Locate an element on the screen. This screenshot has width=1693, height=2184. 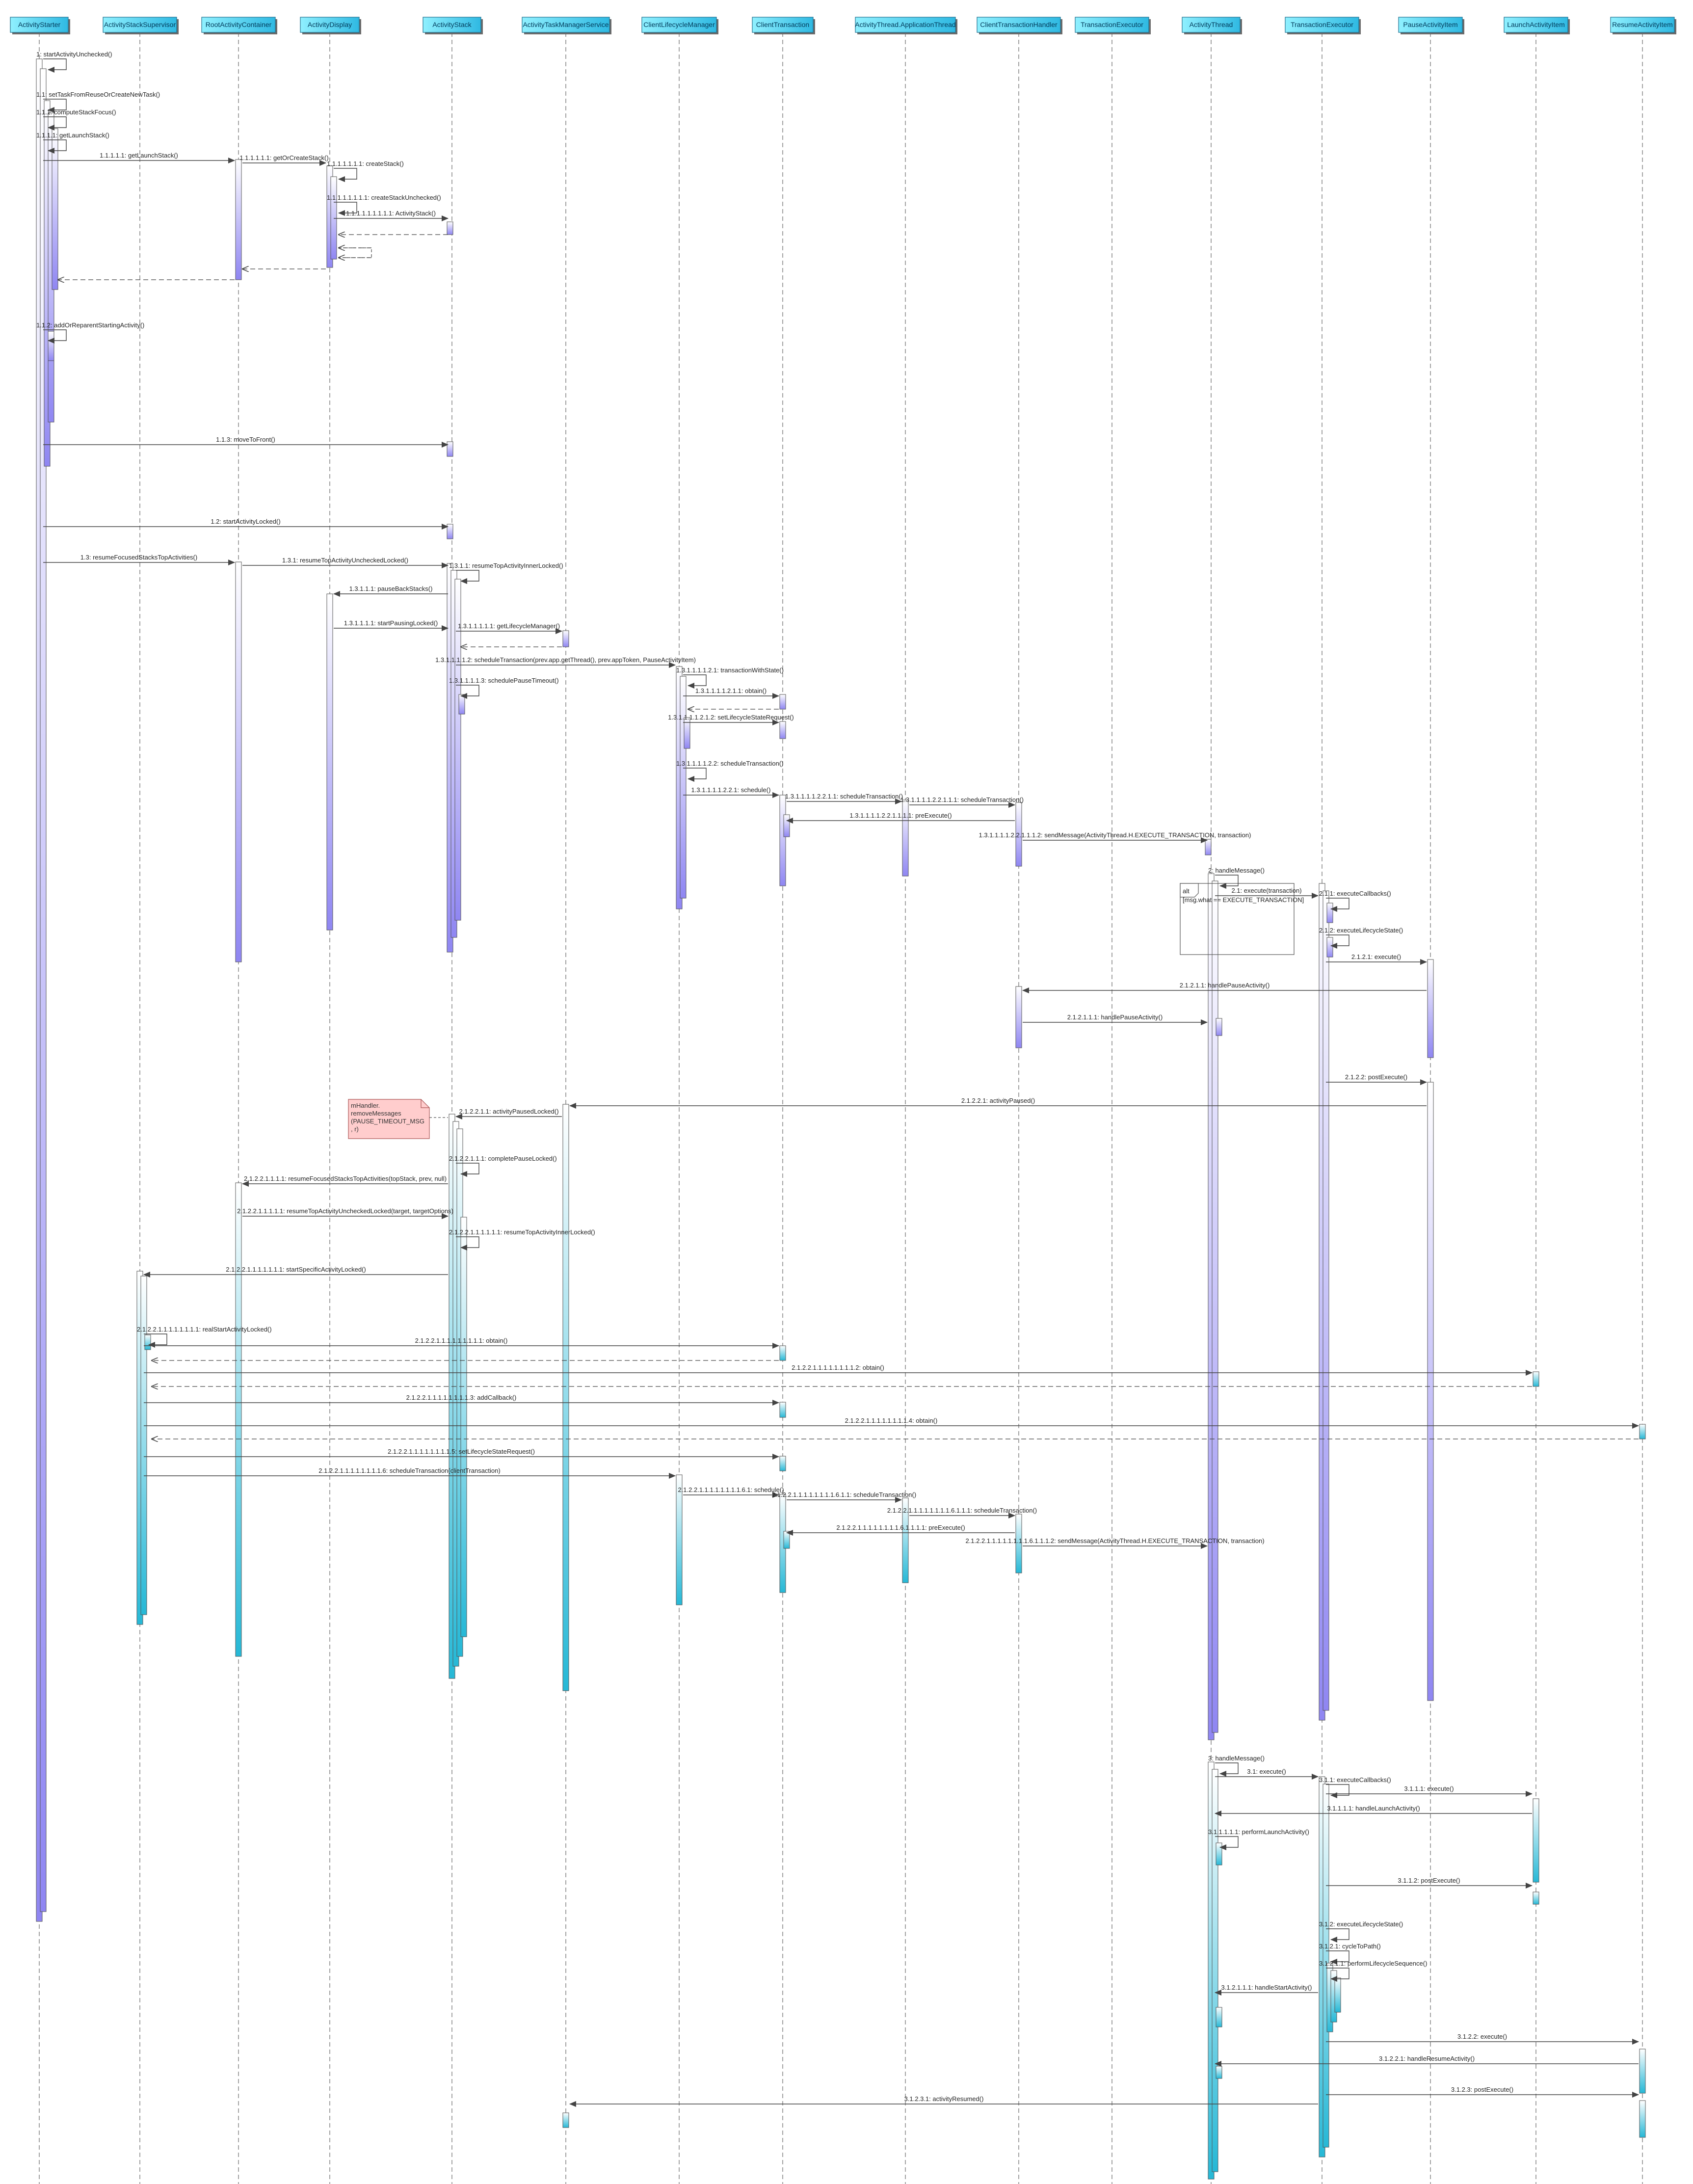
message-67: 3.1.2.1.1.1: handleStartActivity() is located at coordinates (1266, 1990).